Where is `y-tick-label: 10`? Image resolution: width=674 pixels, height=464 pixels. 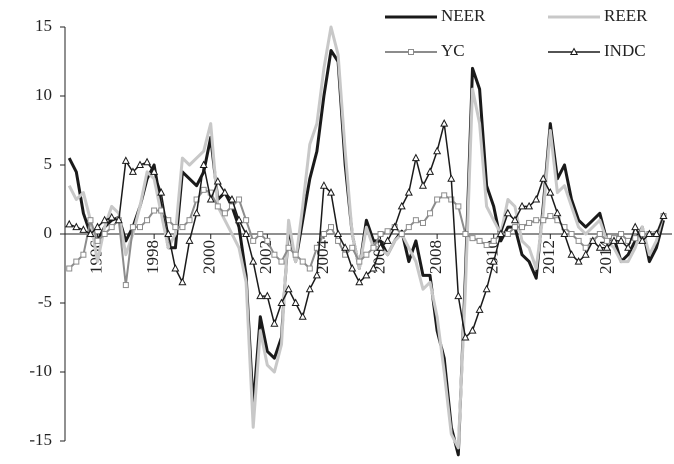 y-tick-label: 10 is located at coordinates (43, 94).